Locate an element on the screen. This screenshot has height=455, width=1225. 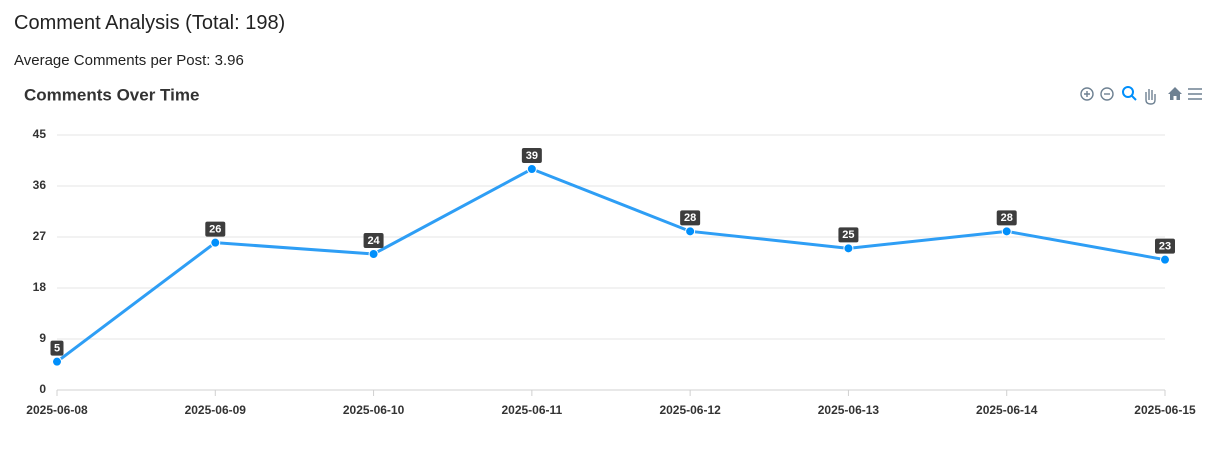
data-label: 24 is located at coordinates (373, 241).